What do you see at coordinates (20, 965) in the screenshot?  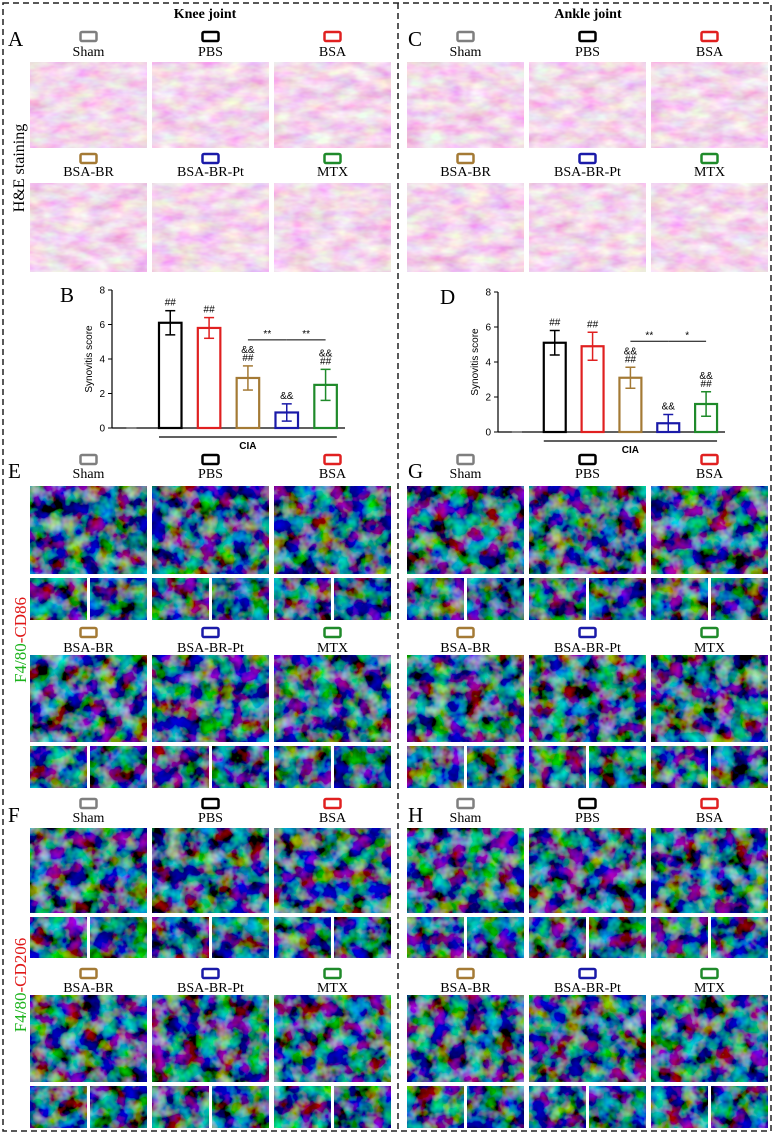 I see `marker-label: -CD206` at bounding box center [20, 965].